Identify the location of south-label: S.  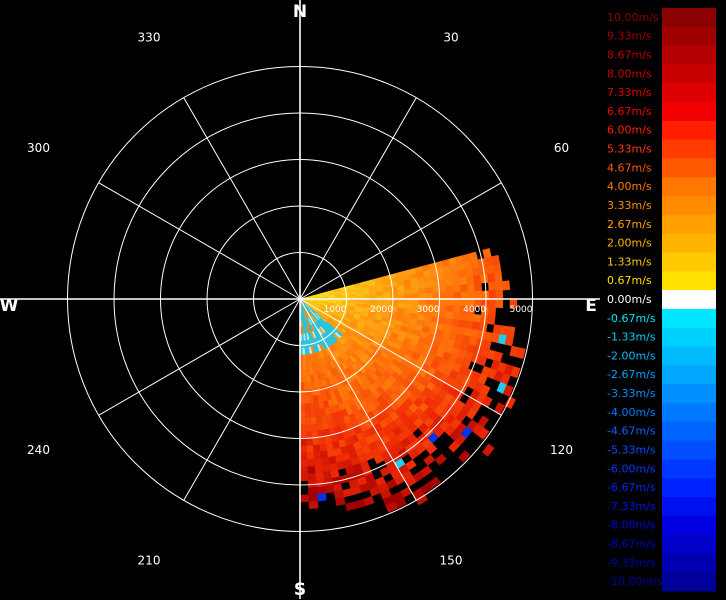
(300, 590).